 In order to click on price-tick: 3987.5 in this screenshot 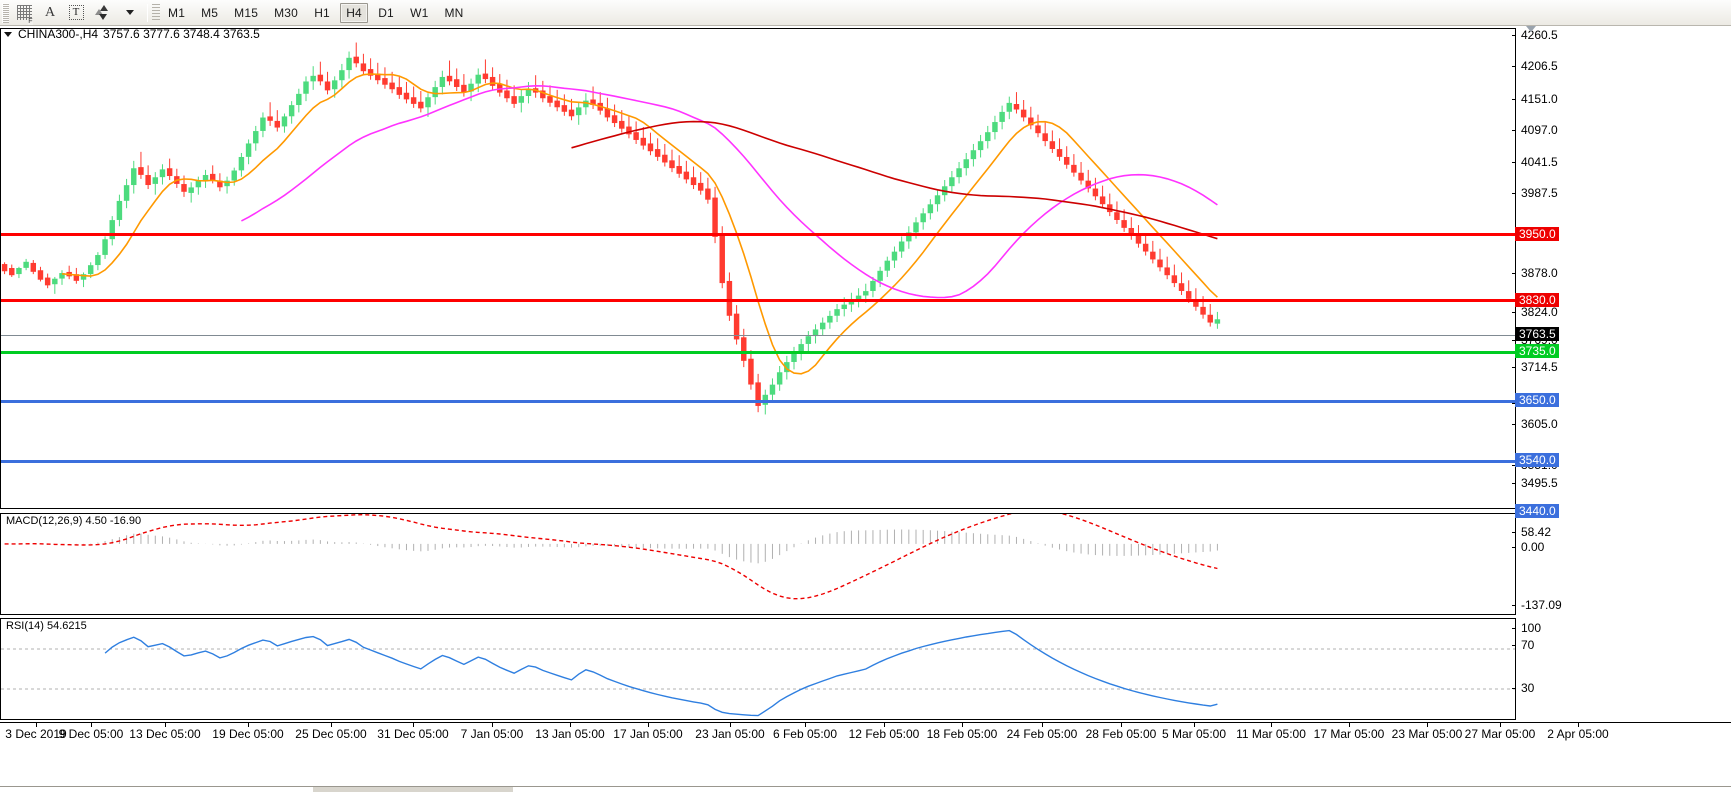, I will do `click(1535, 193)`.